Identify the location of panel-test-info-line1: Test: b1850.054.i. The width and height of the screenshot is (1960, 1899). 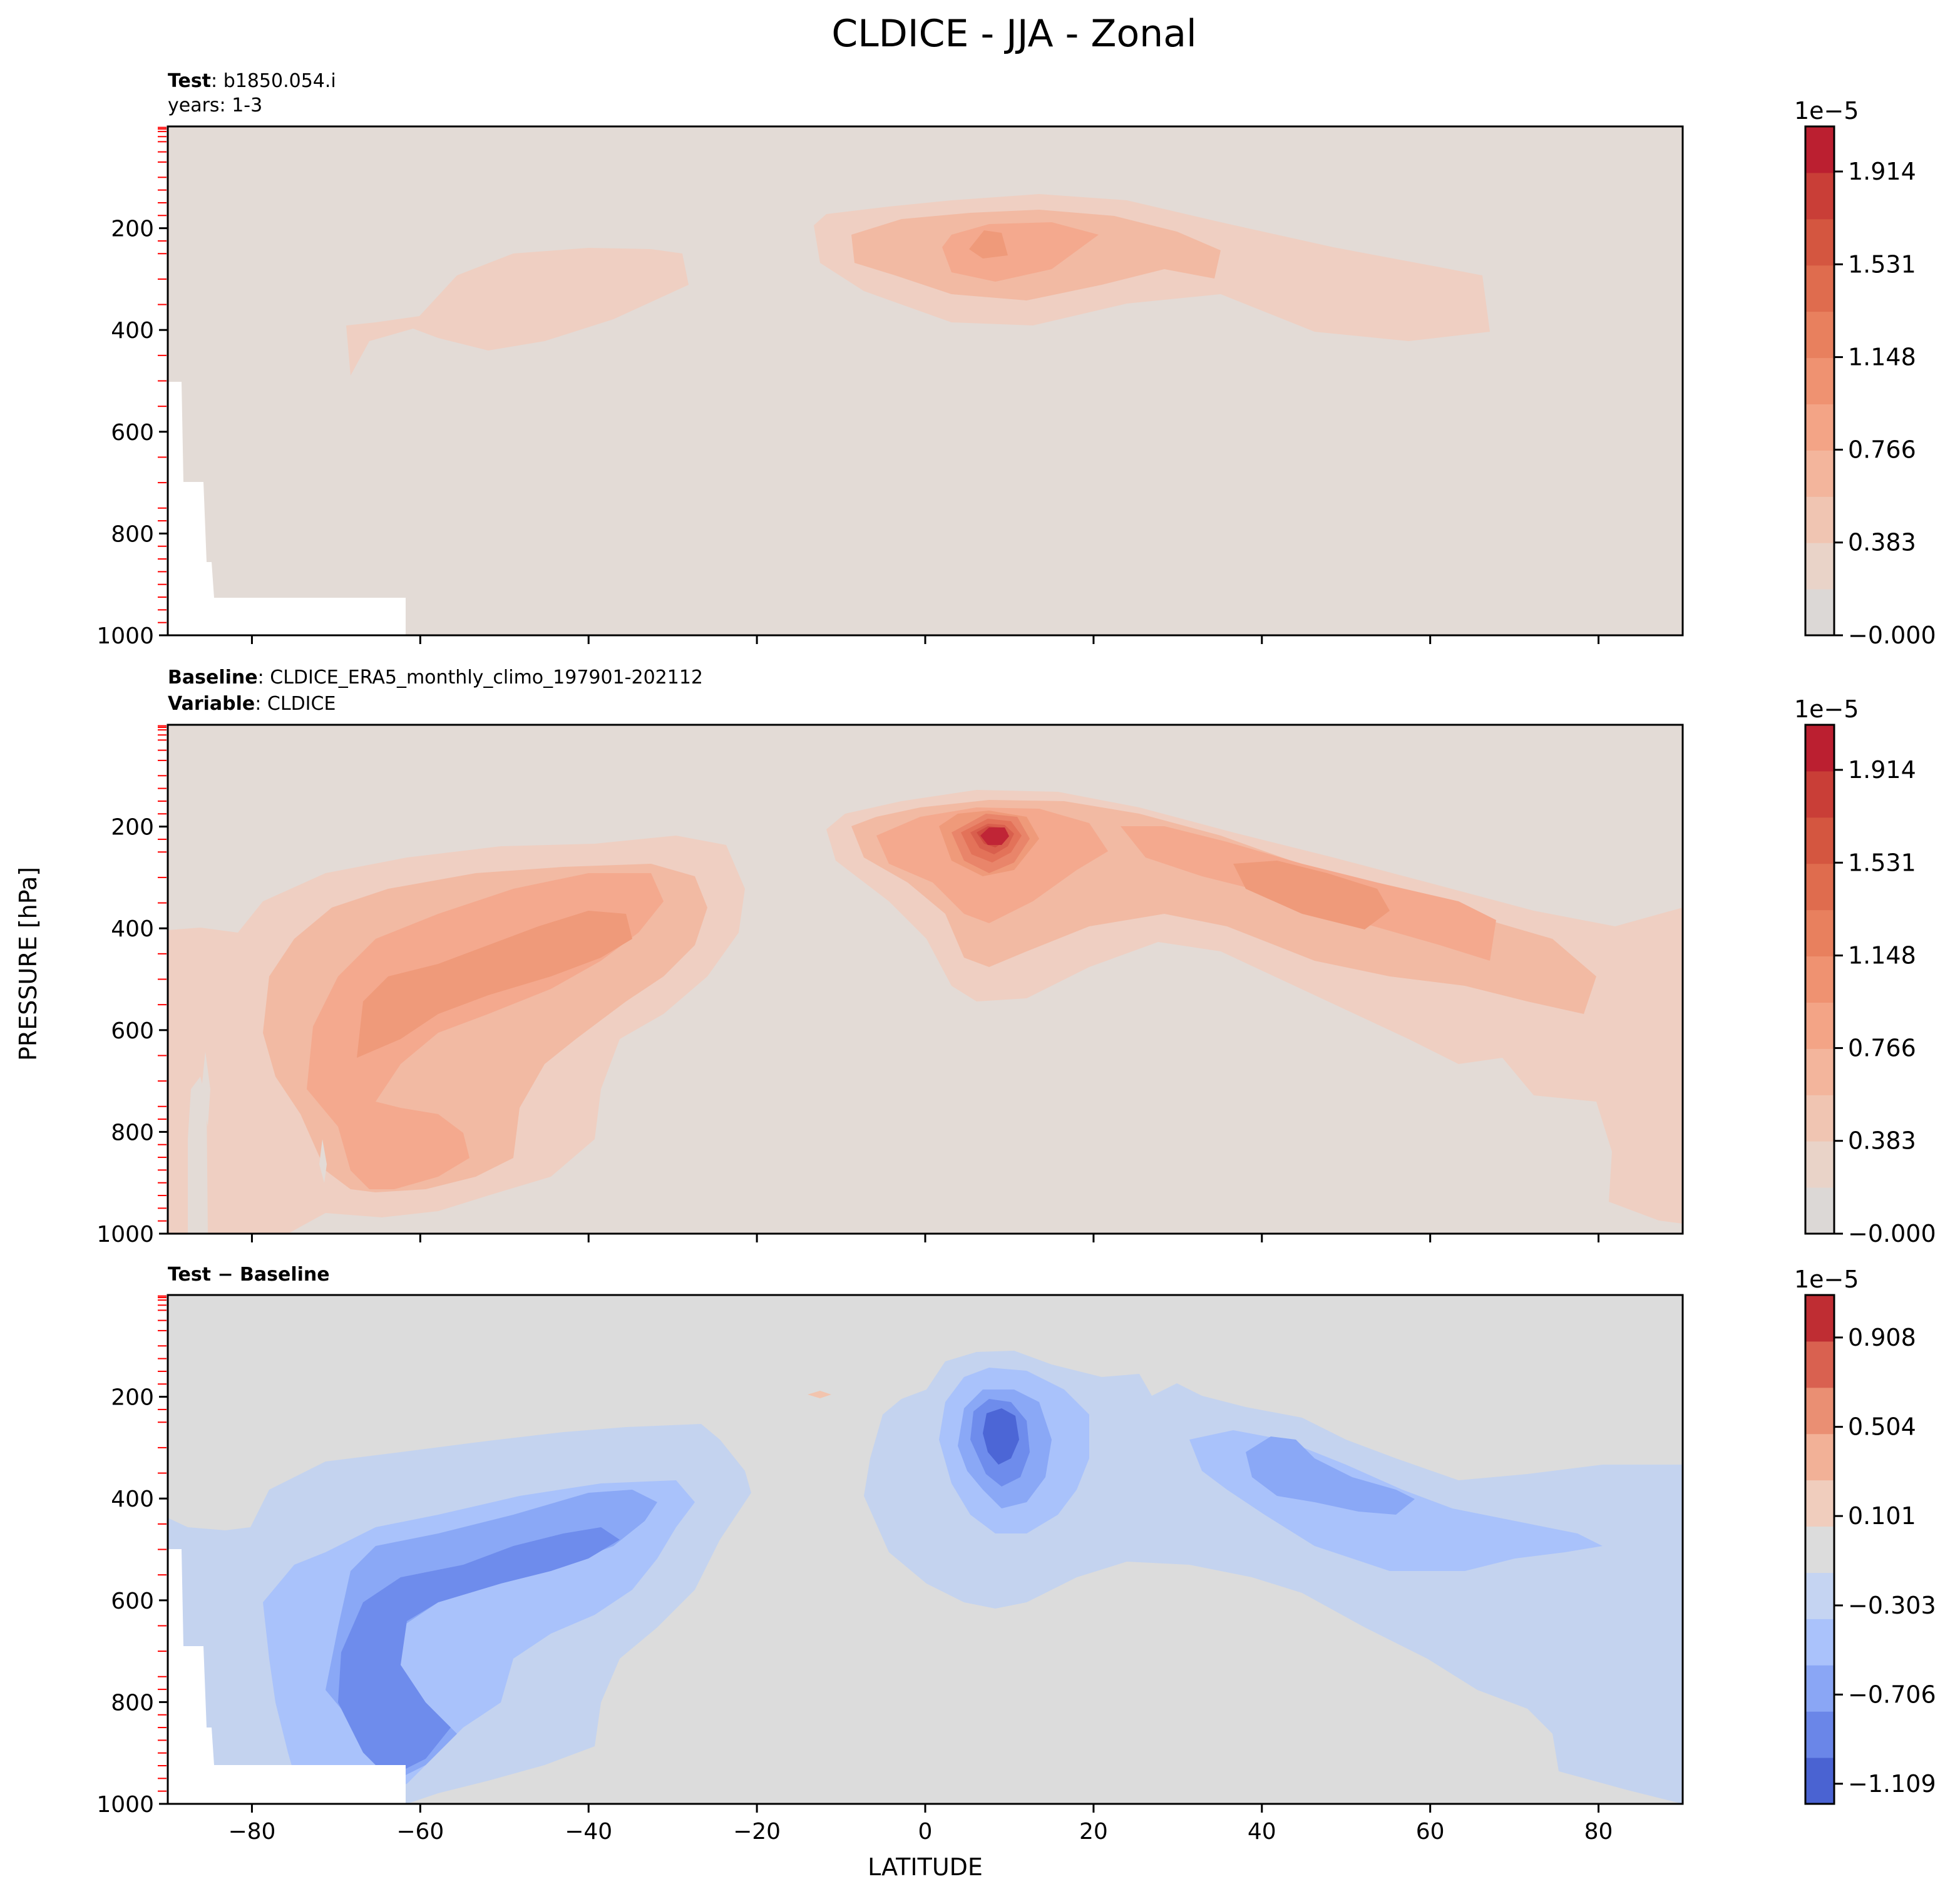
(252, 81).